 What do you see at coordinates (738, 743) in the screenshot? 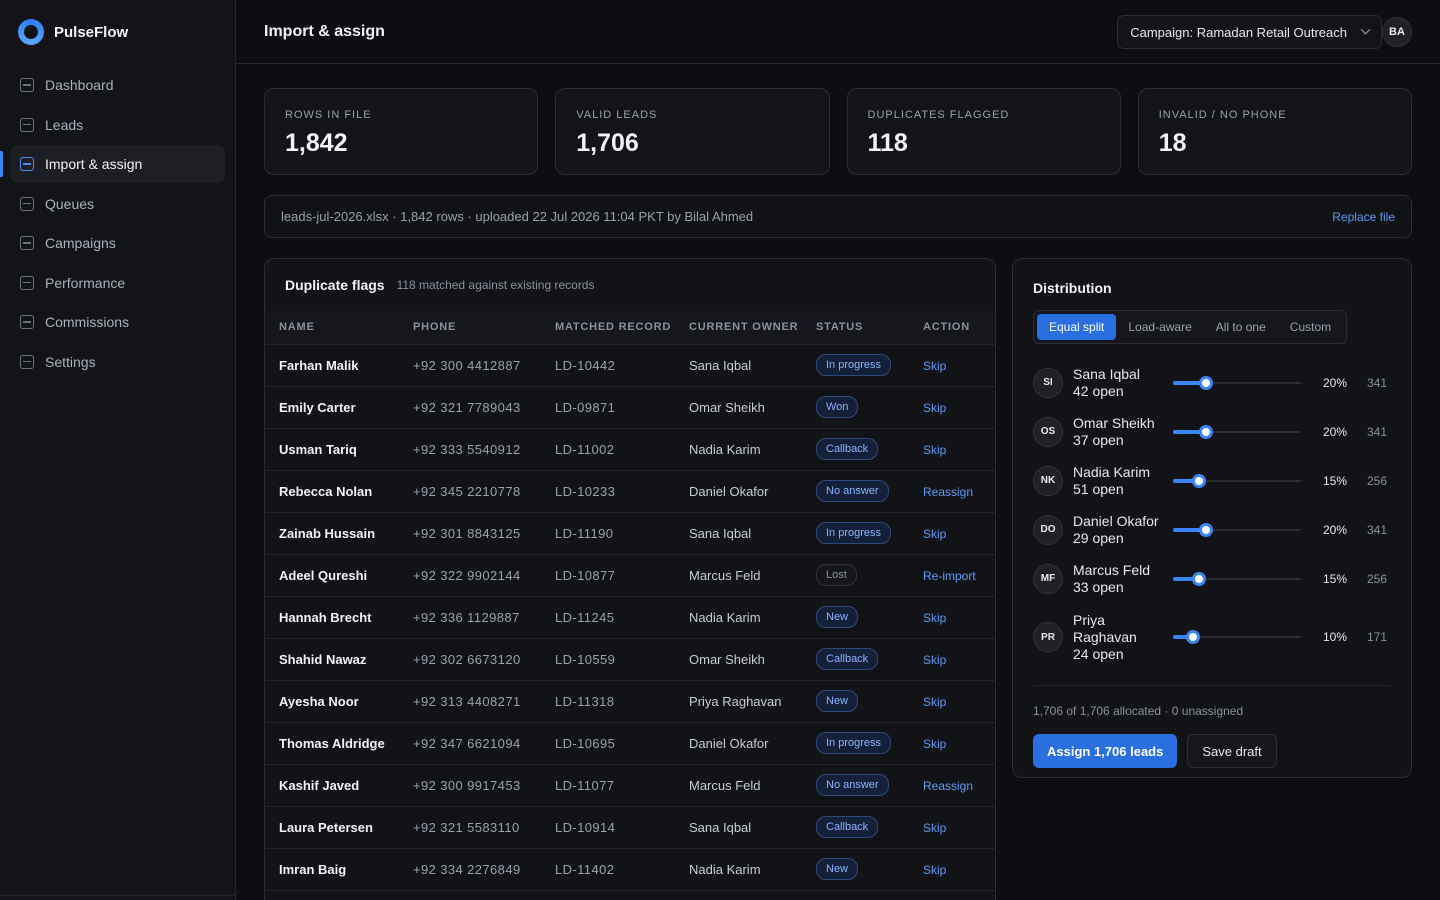
I see `cell-current-owner: Daniel Okafor` at bounding box center [738, 743].